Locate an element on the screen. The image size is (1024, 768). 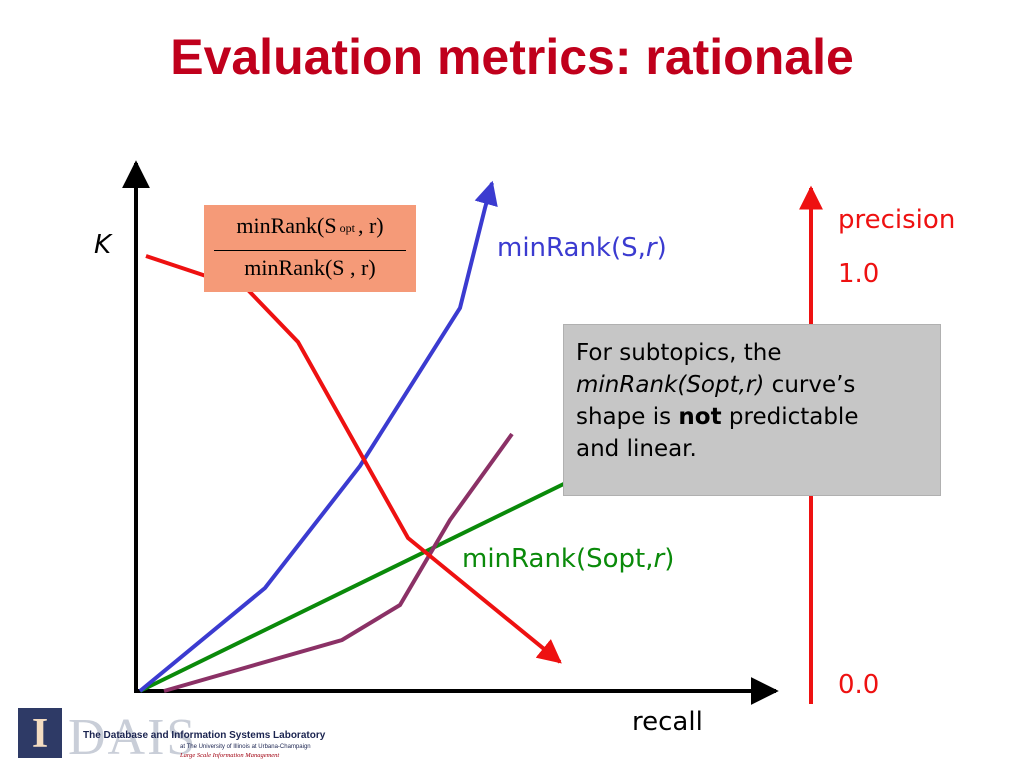
note-line-3-pre: shape is is located at coordinates (627, 417).